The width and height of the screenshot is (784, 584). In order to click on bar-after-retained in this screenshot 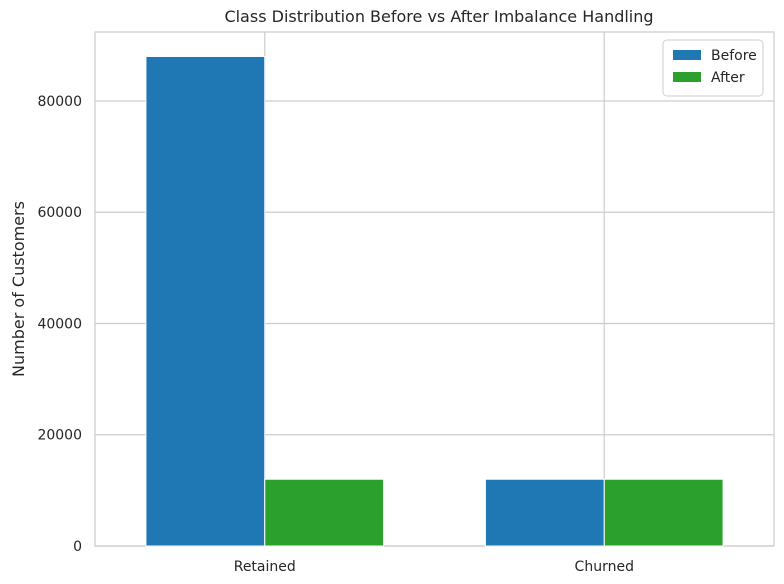, I will do `click(324, 512)`.